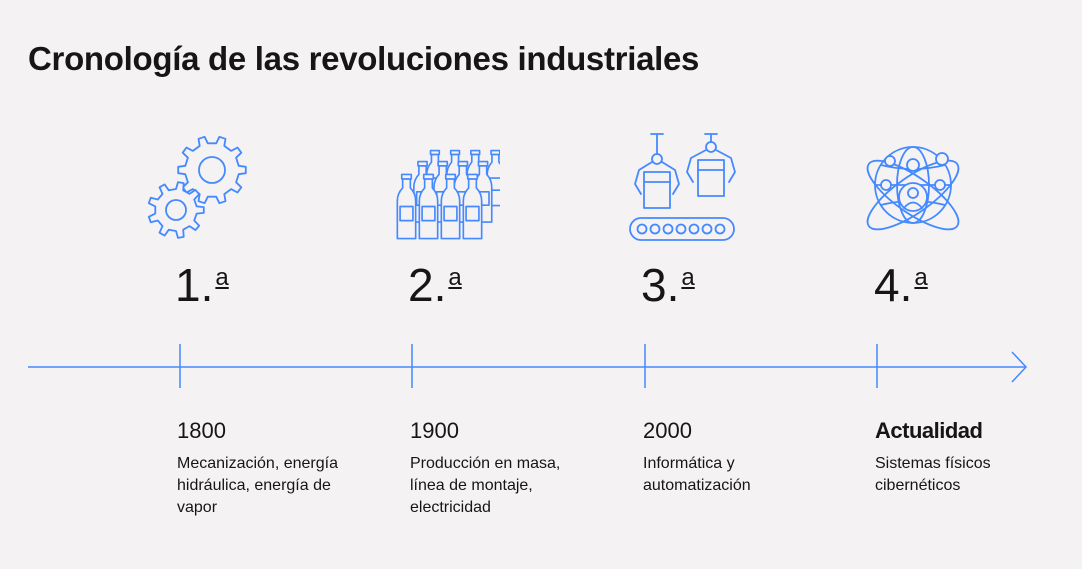 The width and height of the screenshot is (1082, 569). What do you see at coordinates (667, 430) in the screenshot?
I see `year-label: 2000` at bounding box center [667, 430].